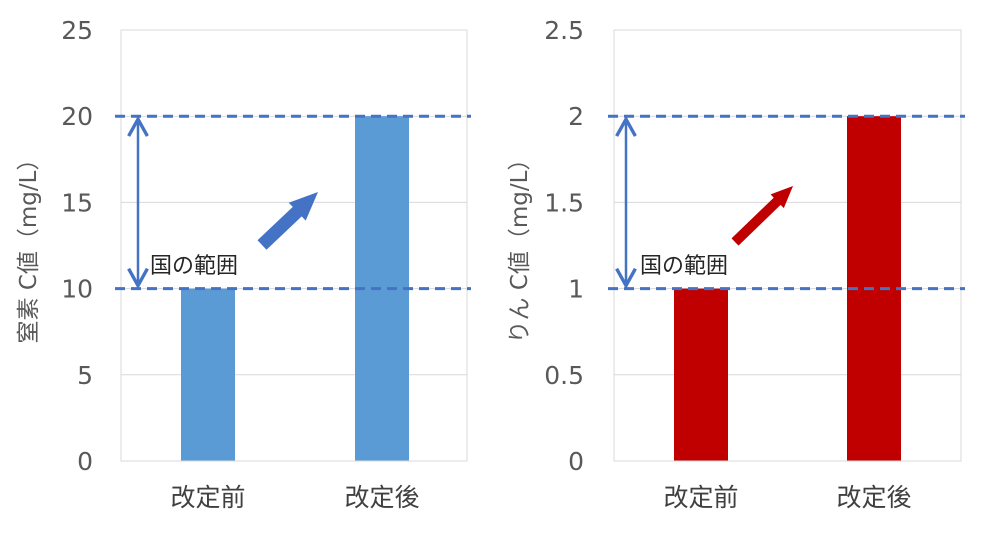  Describe the element at coordinates (77, 116) in the screenshot. I see `y-tick-label: 20` at that location.